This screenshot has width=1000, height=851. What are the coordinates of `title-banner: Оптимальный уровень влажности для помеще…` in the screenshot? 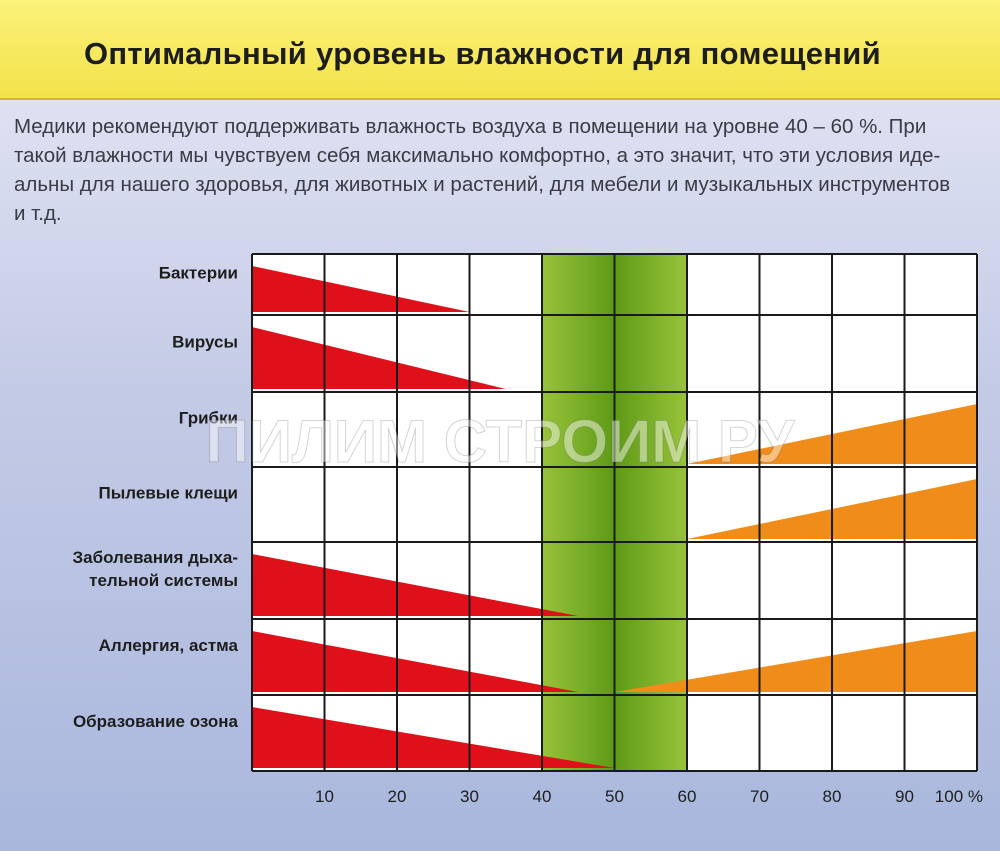 It's located at (500, 50).